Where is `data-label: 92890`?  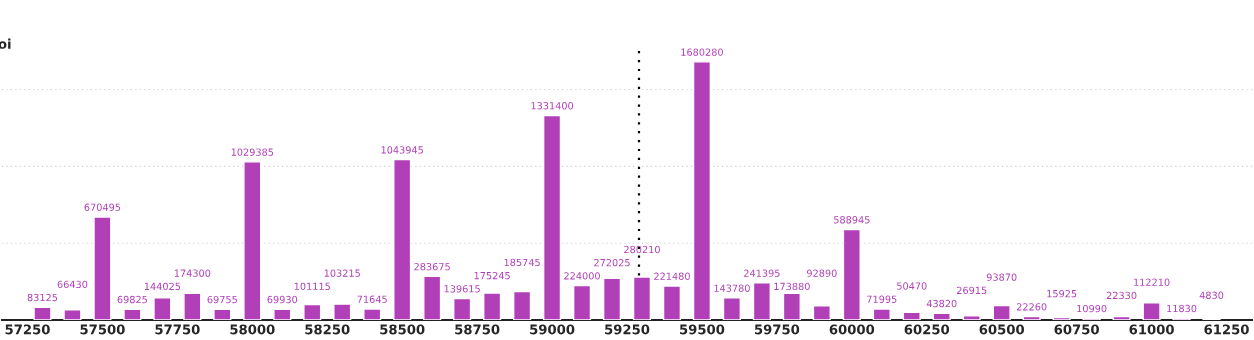
data-label: 92890 is located at coordinates (821, 273).